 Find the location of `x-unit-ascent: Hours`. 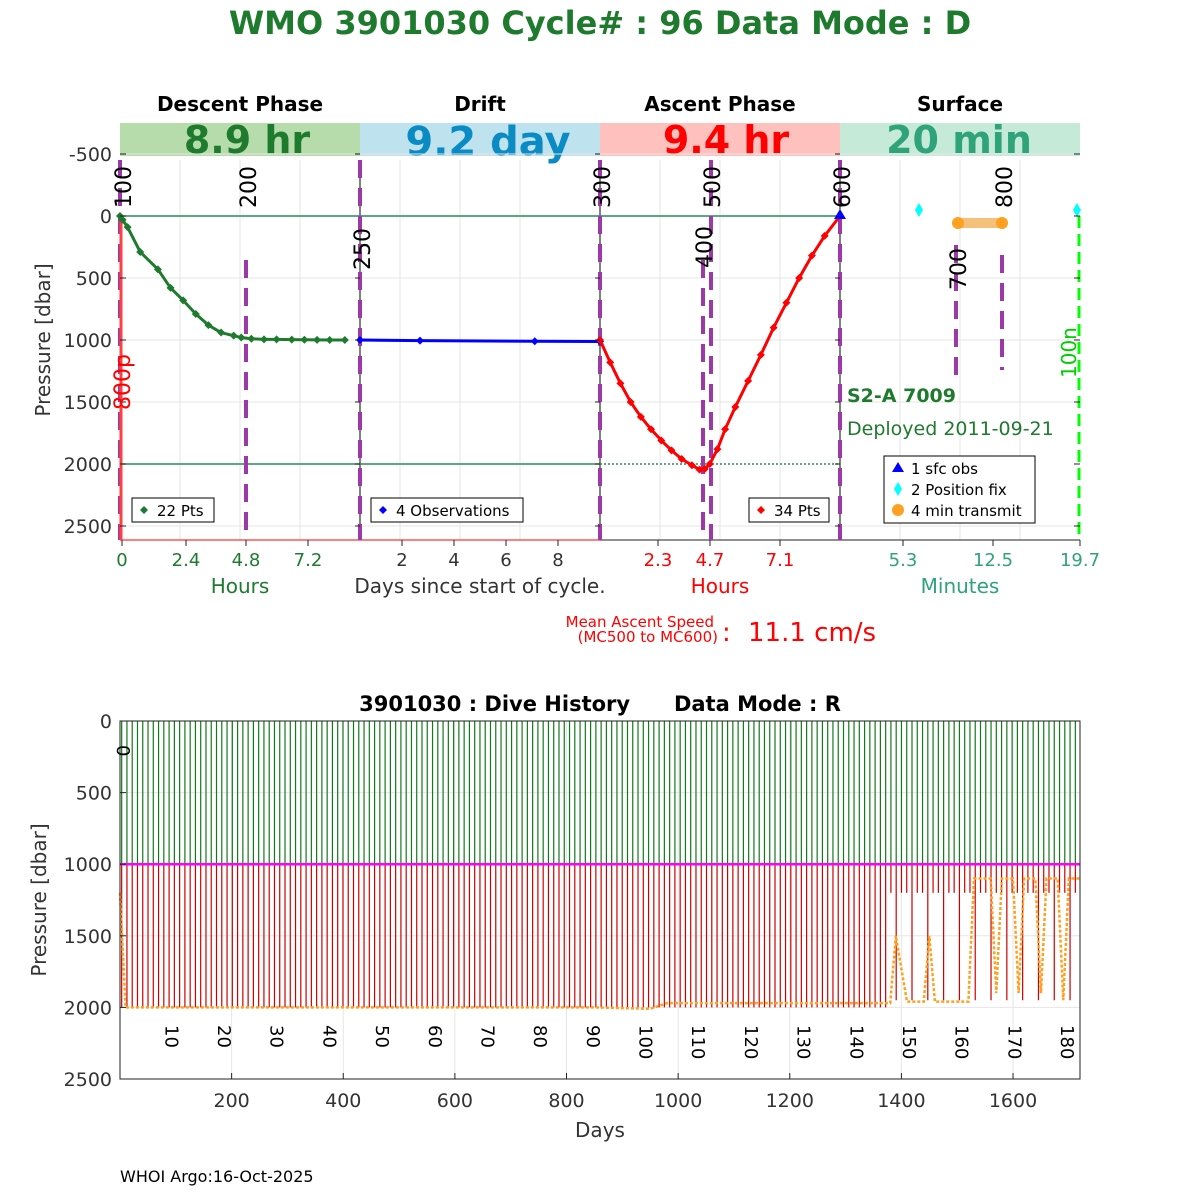

x-unit-ascent: Hours is located at coordinates (720, 586).